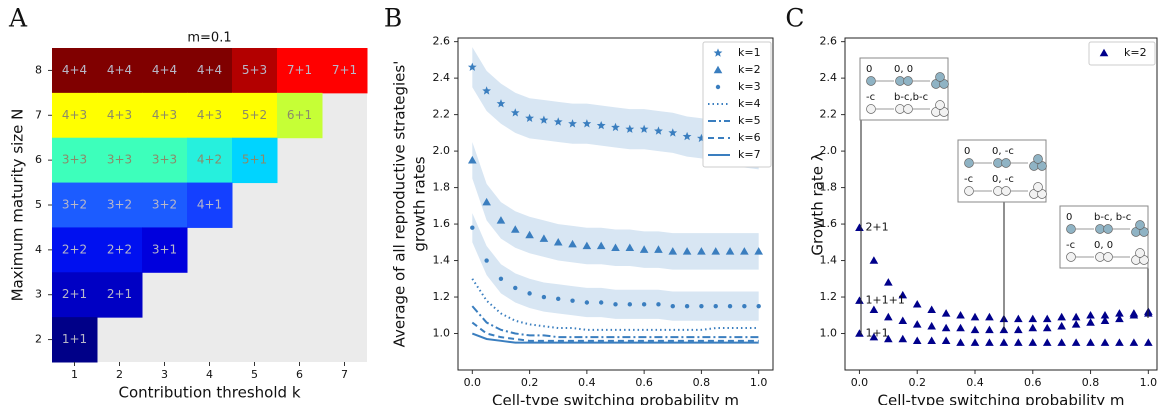 The image size is (1160, 405). Describe the element at coordinates (442, 114) in the screenshot. I see `y-tick-label: 2.2` at that location.